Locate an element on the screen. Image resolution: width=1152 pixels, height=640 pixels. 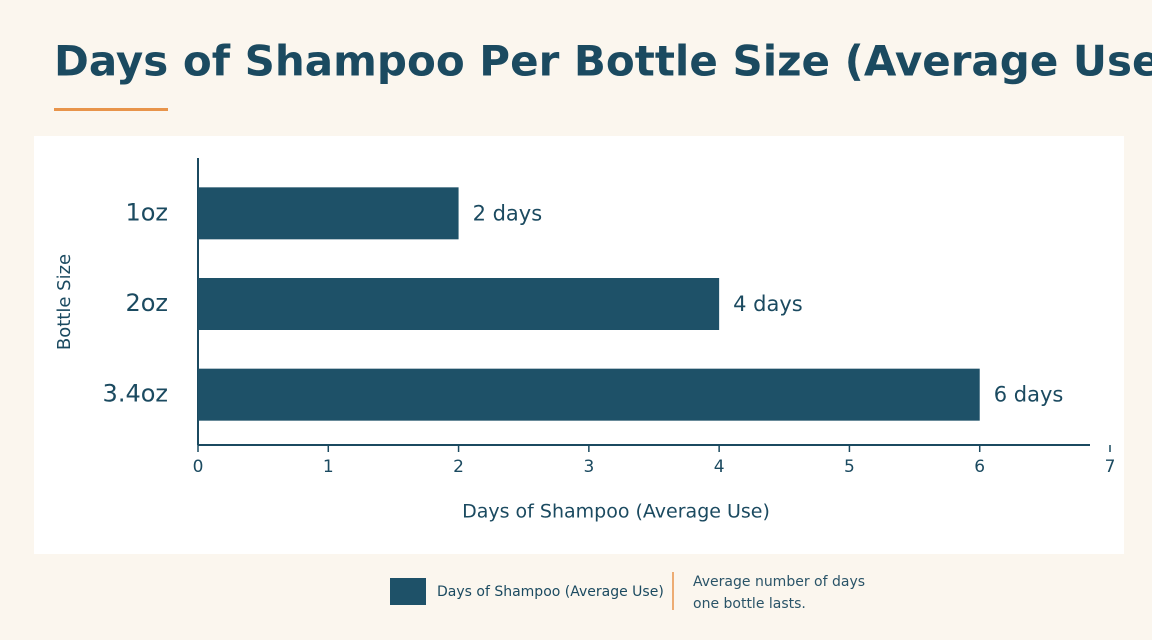
legend-note: Average number of days one bottle lasts. is located at coordinates (779, 593).